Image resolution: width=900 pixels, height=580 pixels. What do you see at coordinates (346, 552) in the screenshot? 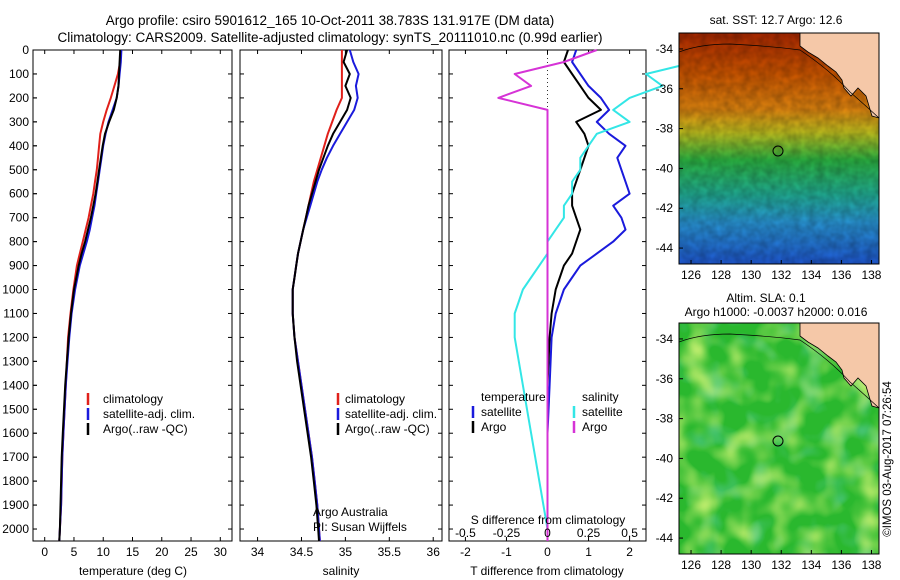
I see `x-tick-label: 35` at bounding box center [346, 552].